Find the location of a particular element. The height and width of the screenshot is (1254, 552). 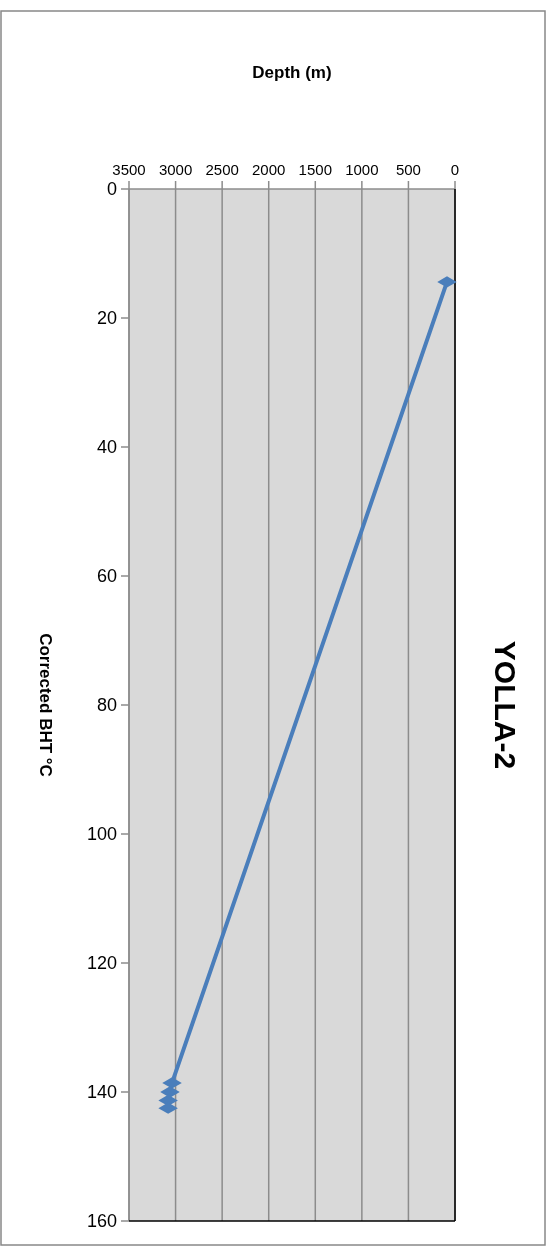

x-tick-label: 3000 is located at coordinates (175, 169).